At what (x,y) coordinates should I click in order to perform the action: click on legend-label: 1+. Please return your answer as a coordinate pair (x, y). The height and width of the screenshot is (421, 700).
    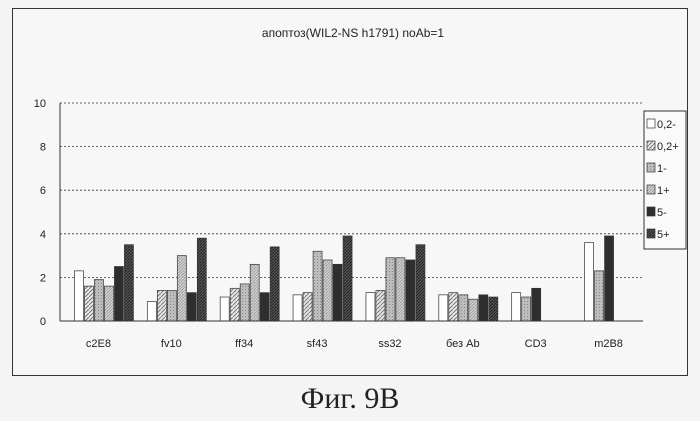
    Looking at the image, I should click on (663, 191).